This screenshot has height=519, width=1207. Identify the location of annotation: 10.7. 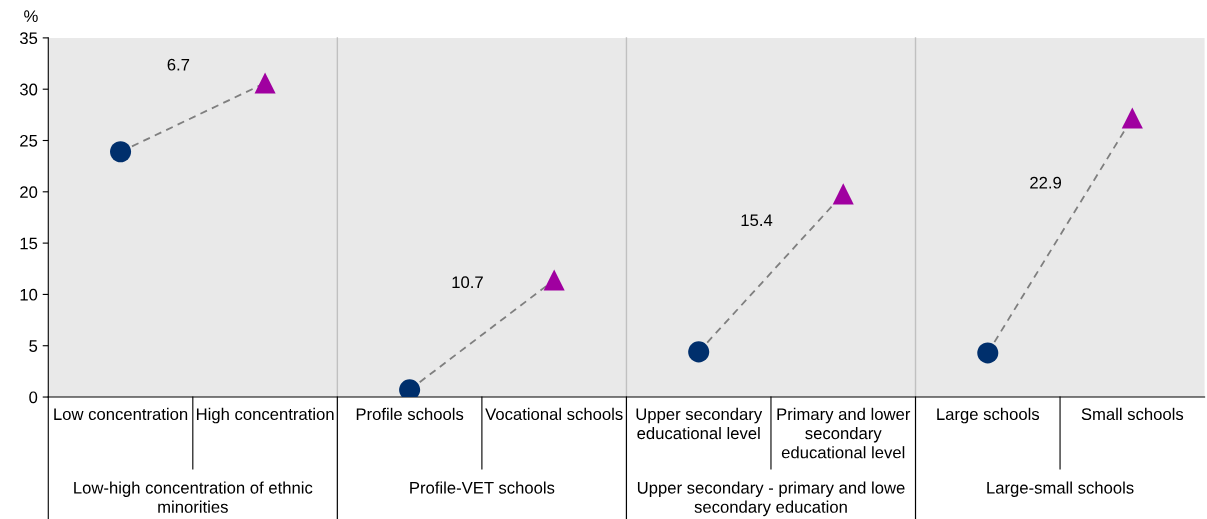
(467, 282).